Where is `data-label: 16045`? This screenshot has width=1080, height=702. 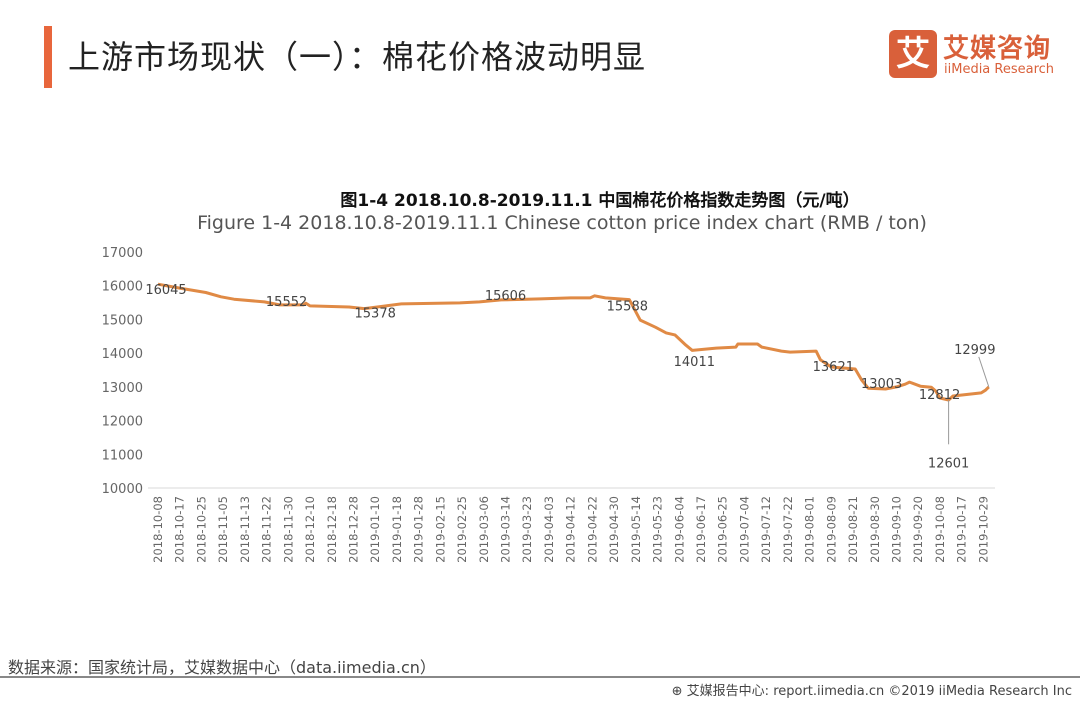
data-label: 16045 is located at coordinates (165, 290).